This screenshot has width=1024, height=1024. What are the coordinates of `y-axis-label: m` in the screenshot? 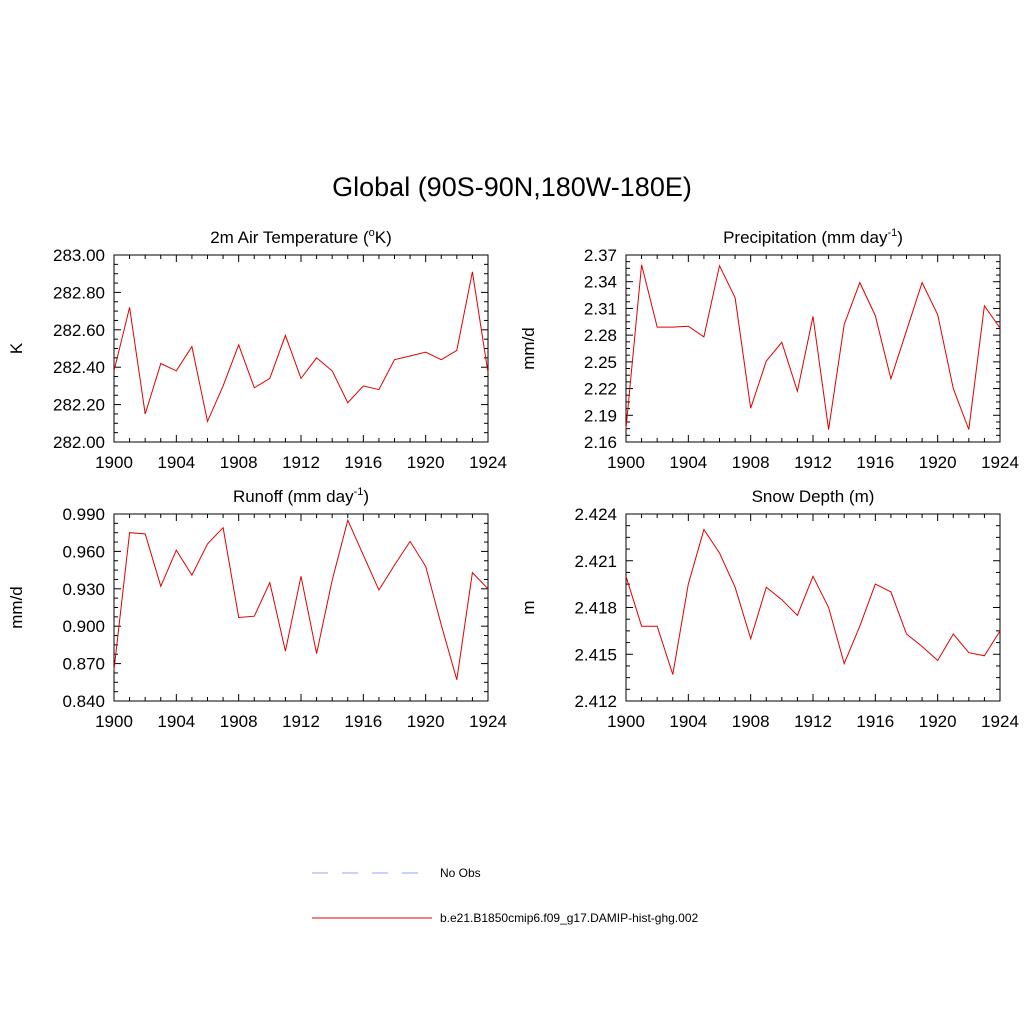 It's located at (528, 607).